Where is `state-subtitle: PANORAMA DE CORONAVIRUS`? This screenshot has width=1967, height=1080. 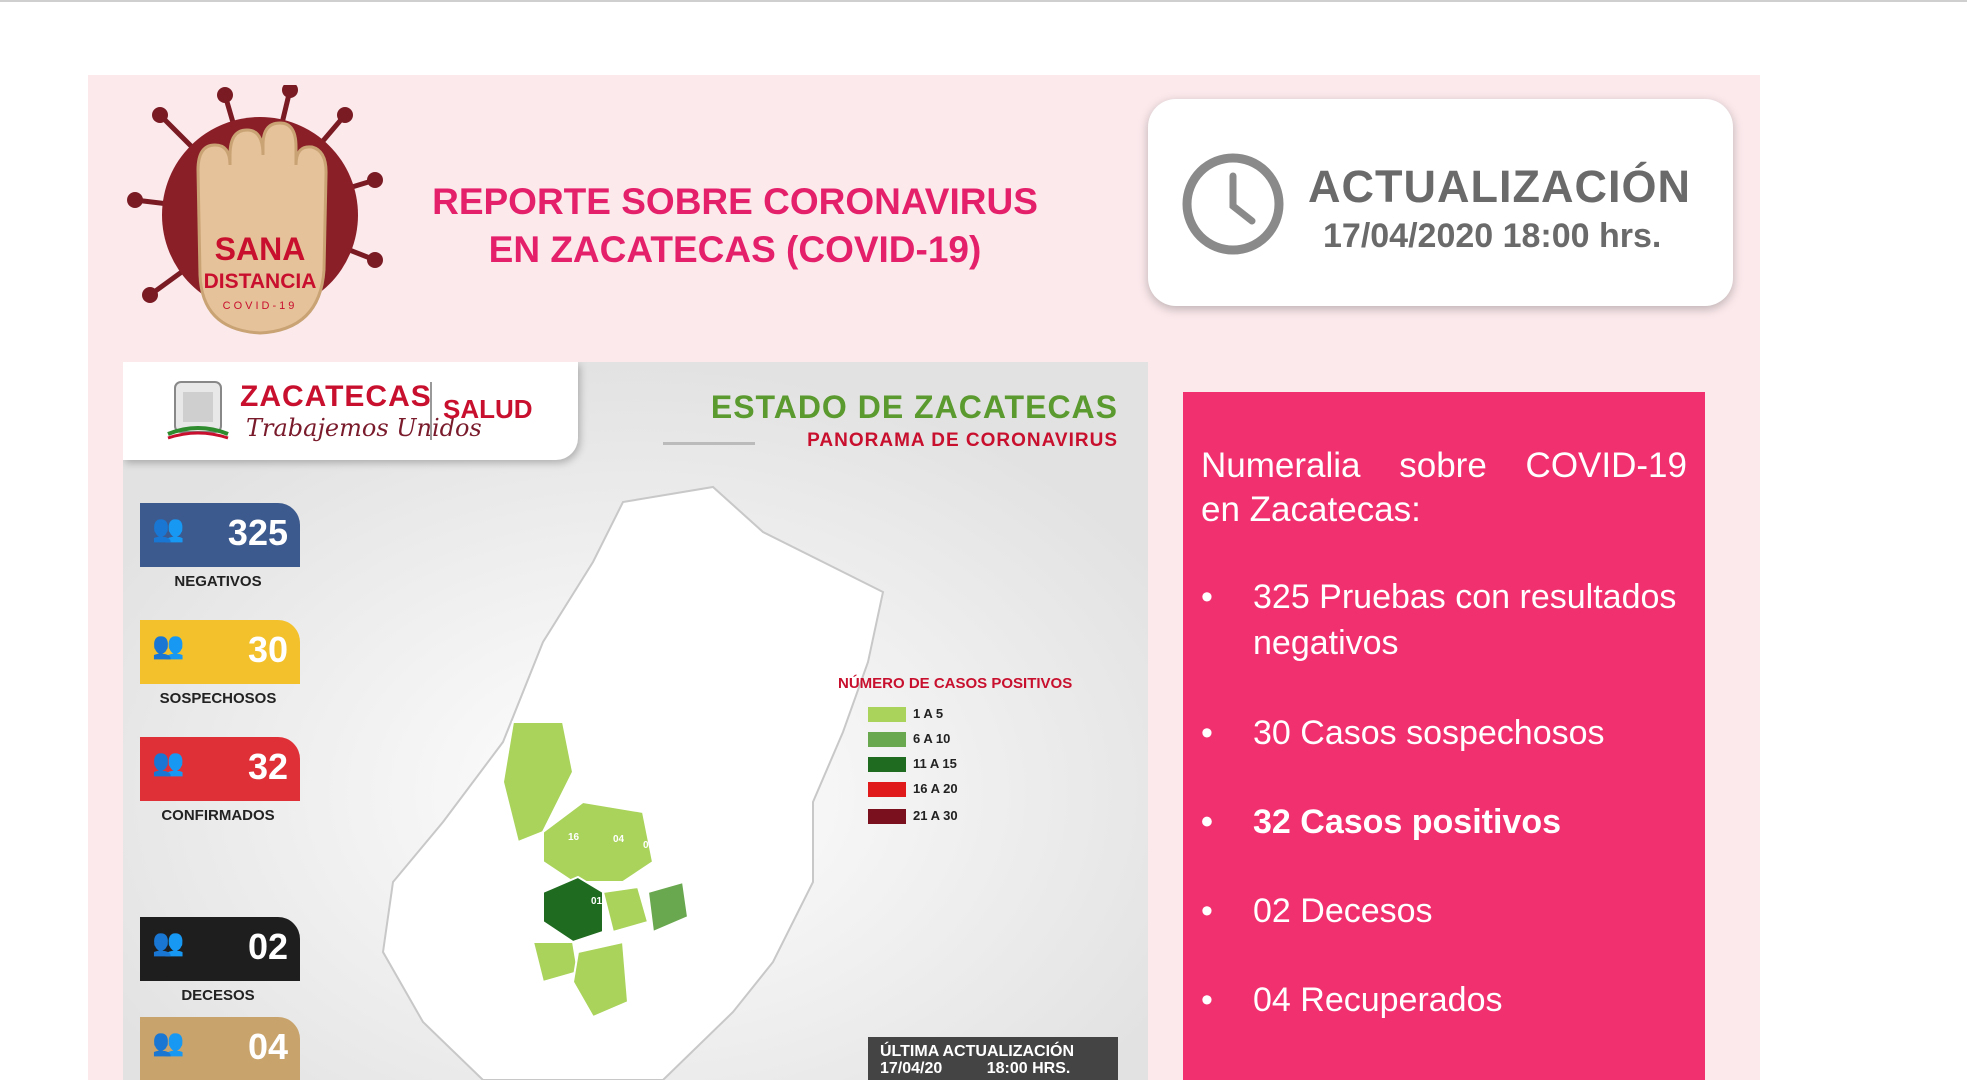 state-subtitle: PANORAMA DE CORONAVIRUS is located at coordinates (962, 440).